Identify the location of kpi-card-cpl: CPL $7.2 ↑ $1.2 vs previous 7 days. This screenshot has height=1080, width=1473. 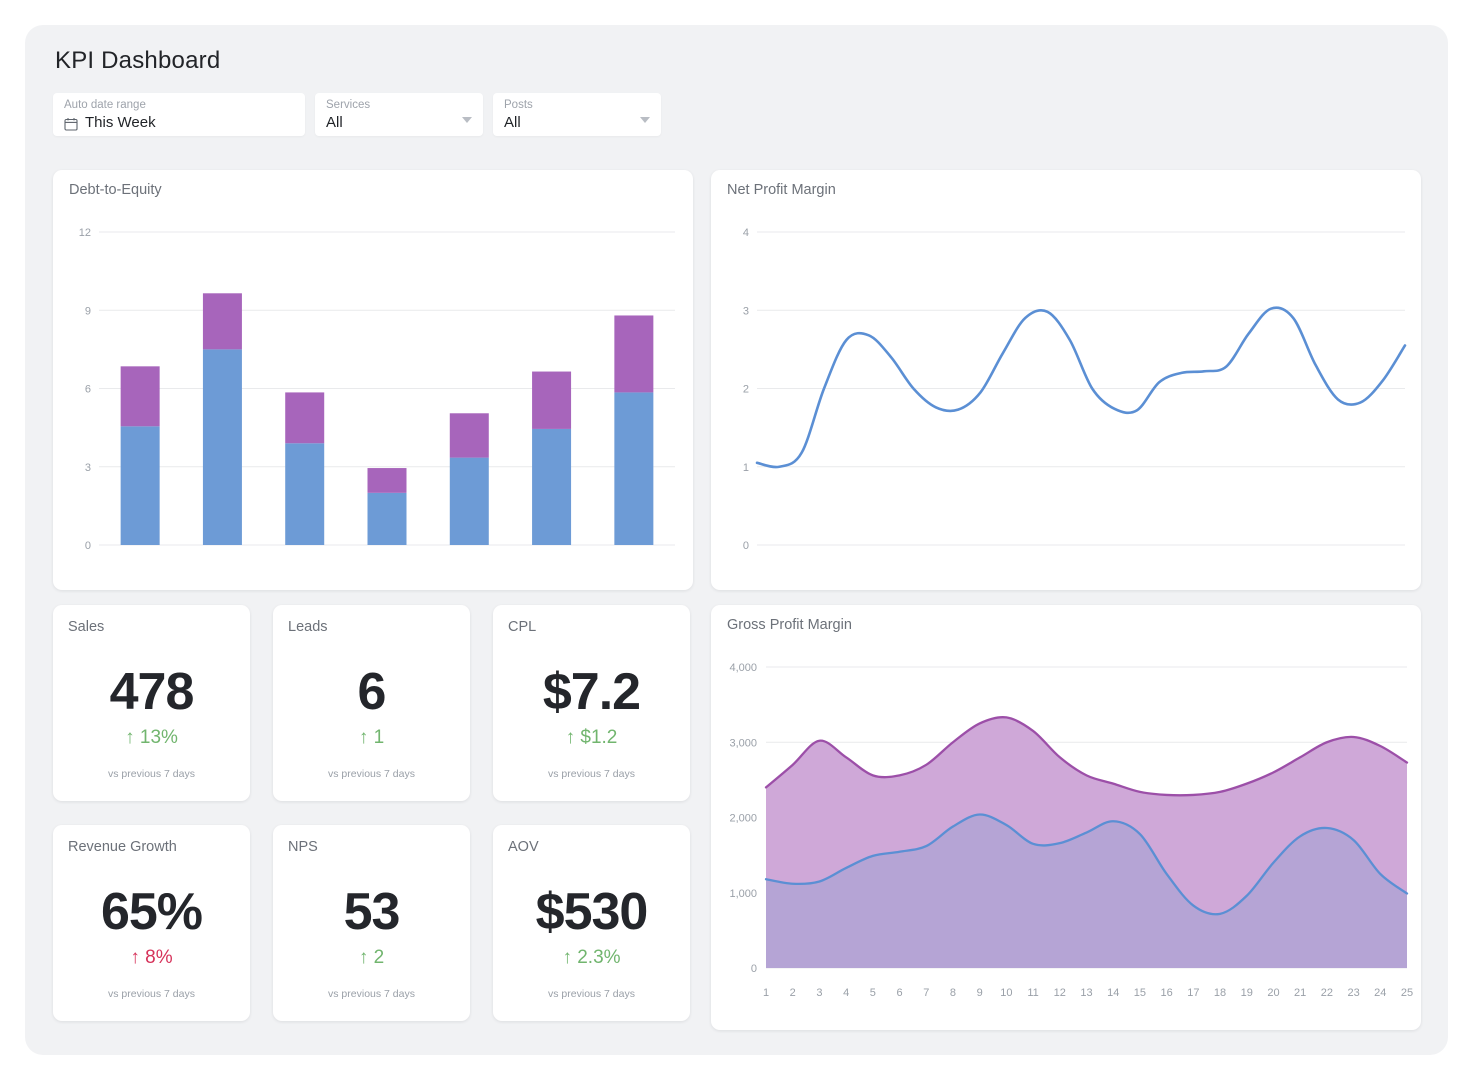
(591, 703).